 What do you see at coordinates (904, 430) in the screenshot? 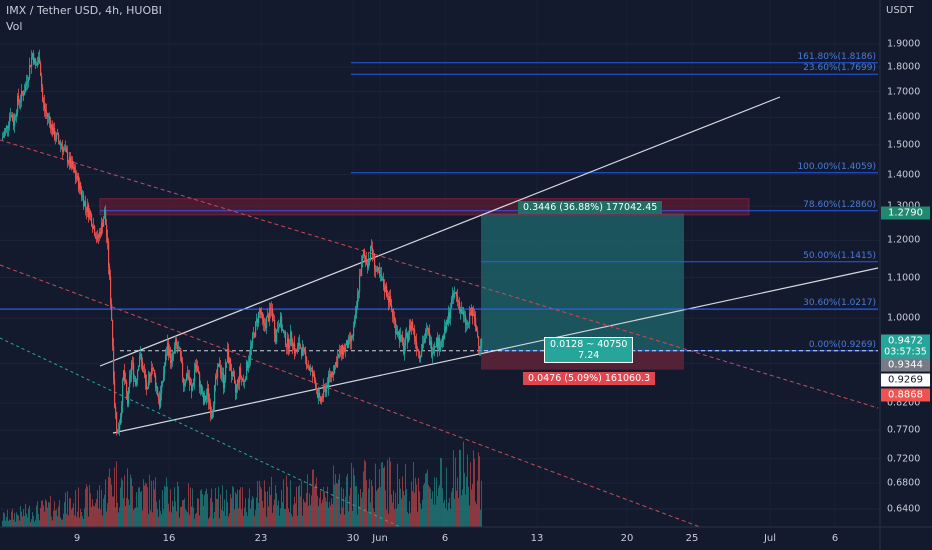
I see `price-tick-label: 0.7700` at bounding box center [904, 430].